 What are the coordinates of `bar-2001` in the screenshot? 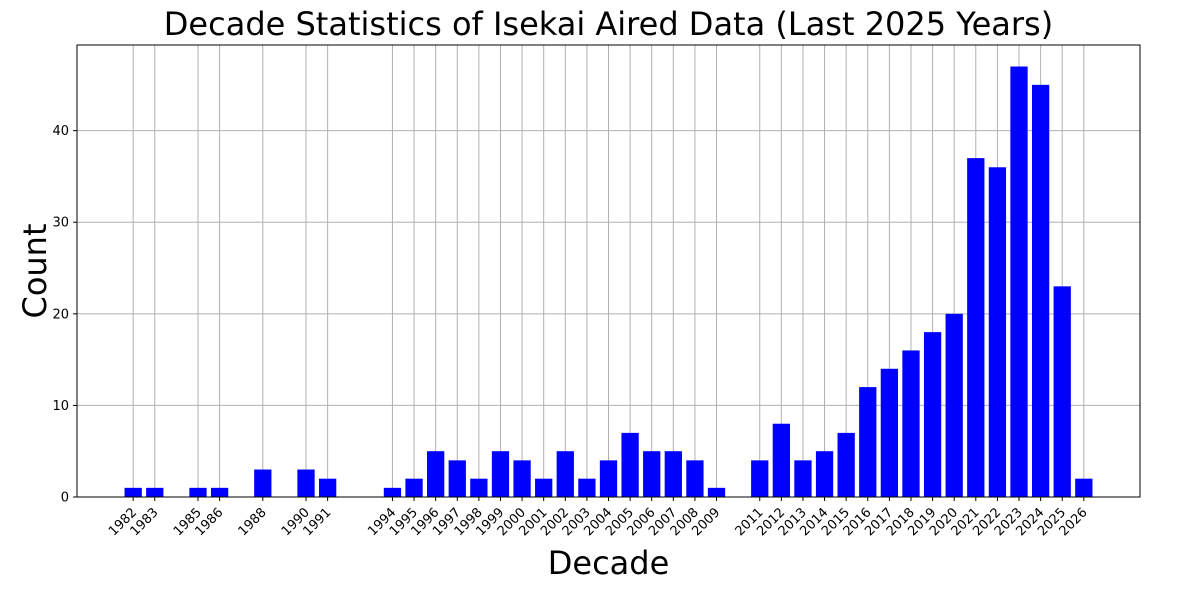 It's located at (544, 487).